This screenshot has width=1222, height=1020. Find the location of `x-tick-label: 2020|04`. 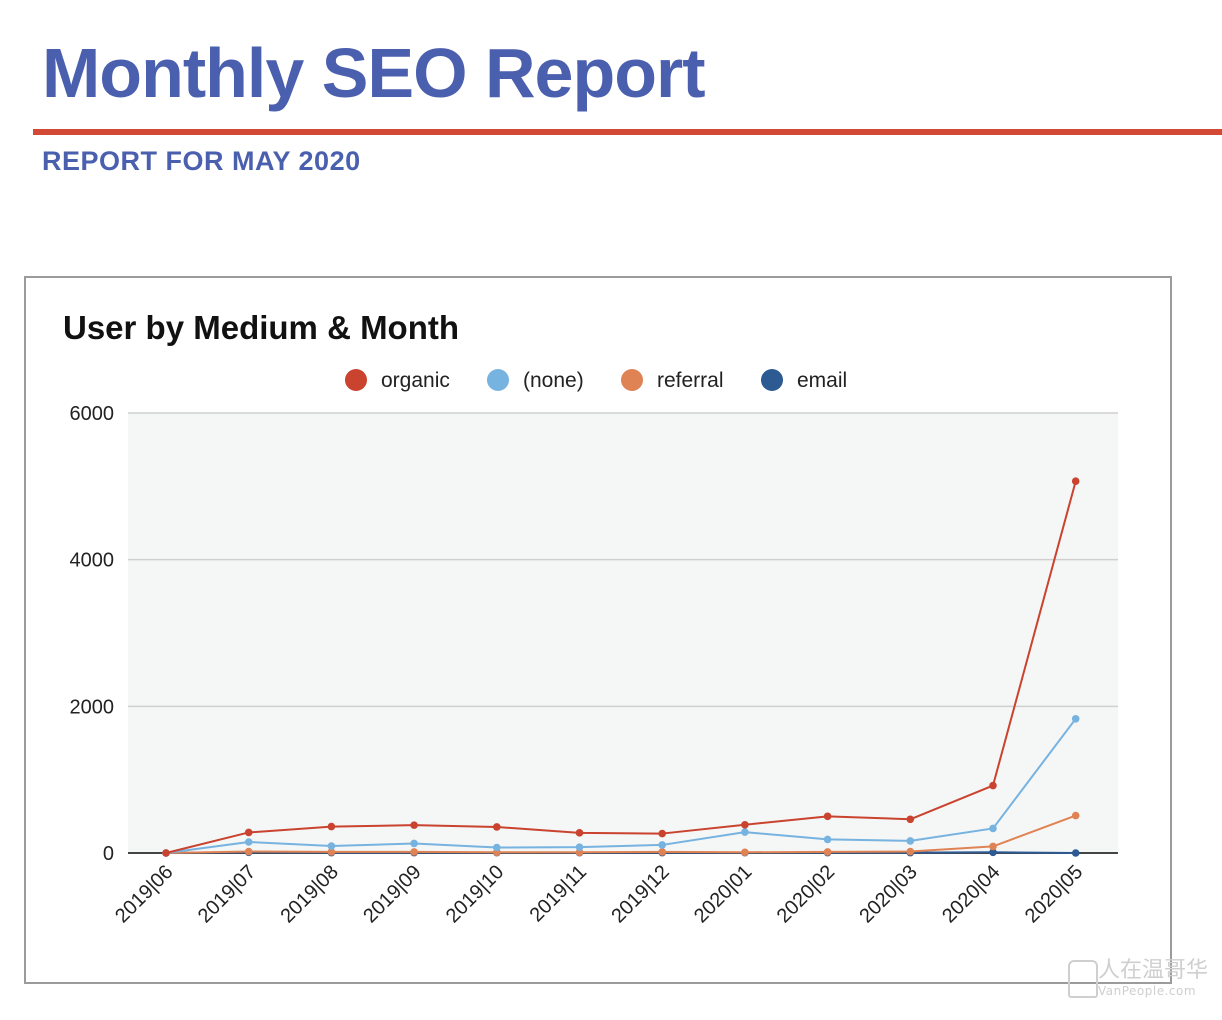

x-tick-label: 2020|04 is located at coordinates (971, 894).